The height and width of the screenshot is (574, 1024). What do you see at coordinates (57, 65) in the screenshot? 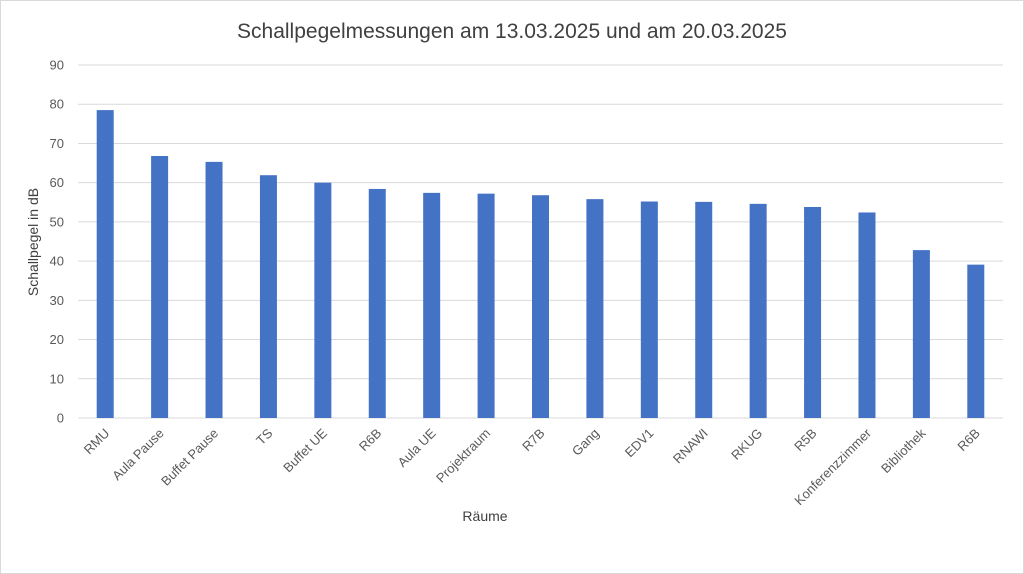
I see `y-tick-label: 90` at bounding box center [57, 65].